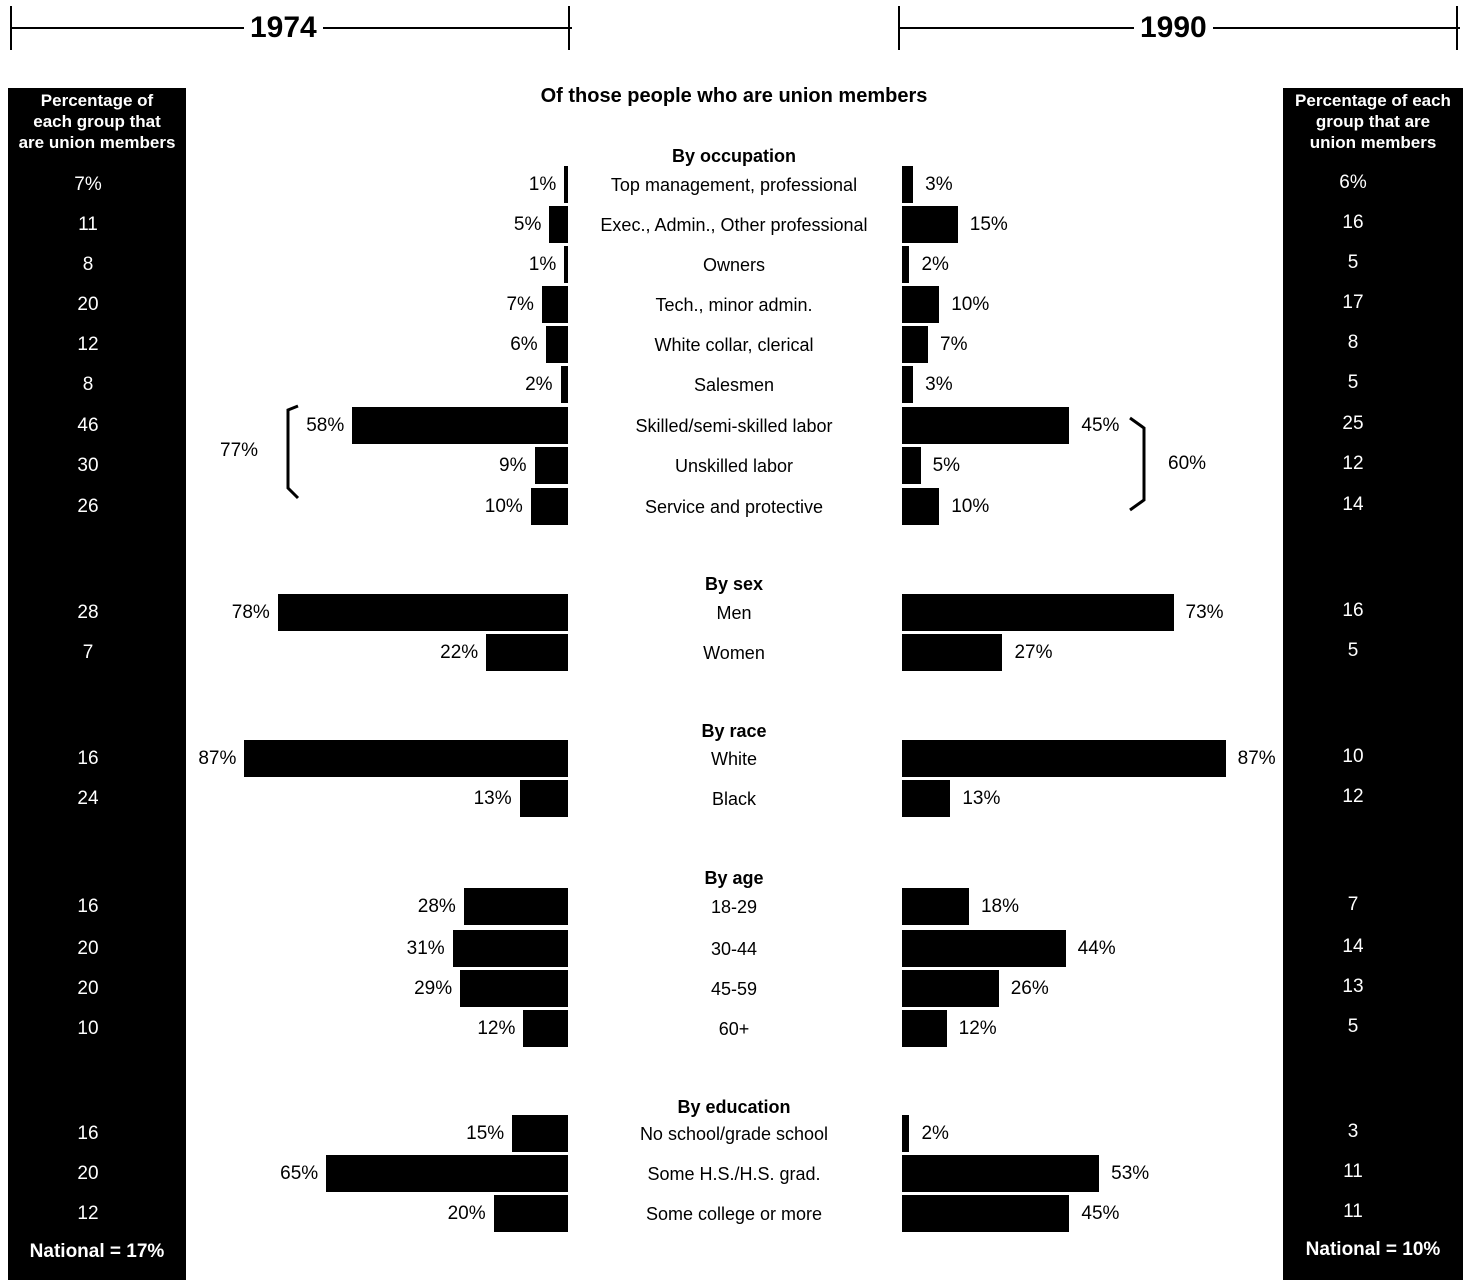 The width and height of the screenshot is (1472, 1280). I want to click on timeline-1974-right-tick, so click(569, 28).